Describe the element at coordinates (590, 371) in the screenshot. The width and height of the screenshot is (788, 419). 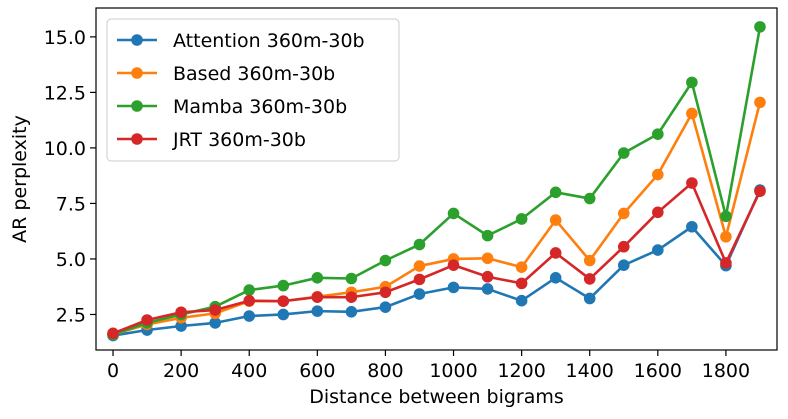
I see `x-tick-label: 1400` at that location.